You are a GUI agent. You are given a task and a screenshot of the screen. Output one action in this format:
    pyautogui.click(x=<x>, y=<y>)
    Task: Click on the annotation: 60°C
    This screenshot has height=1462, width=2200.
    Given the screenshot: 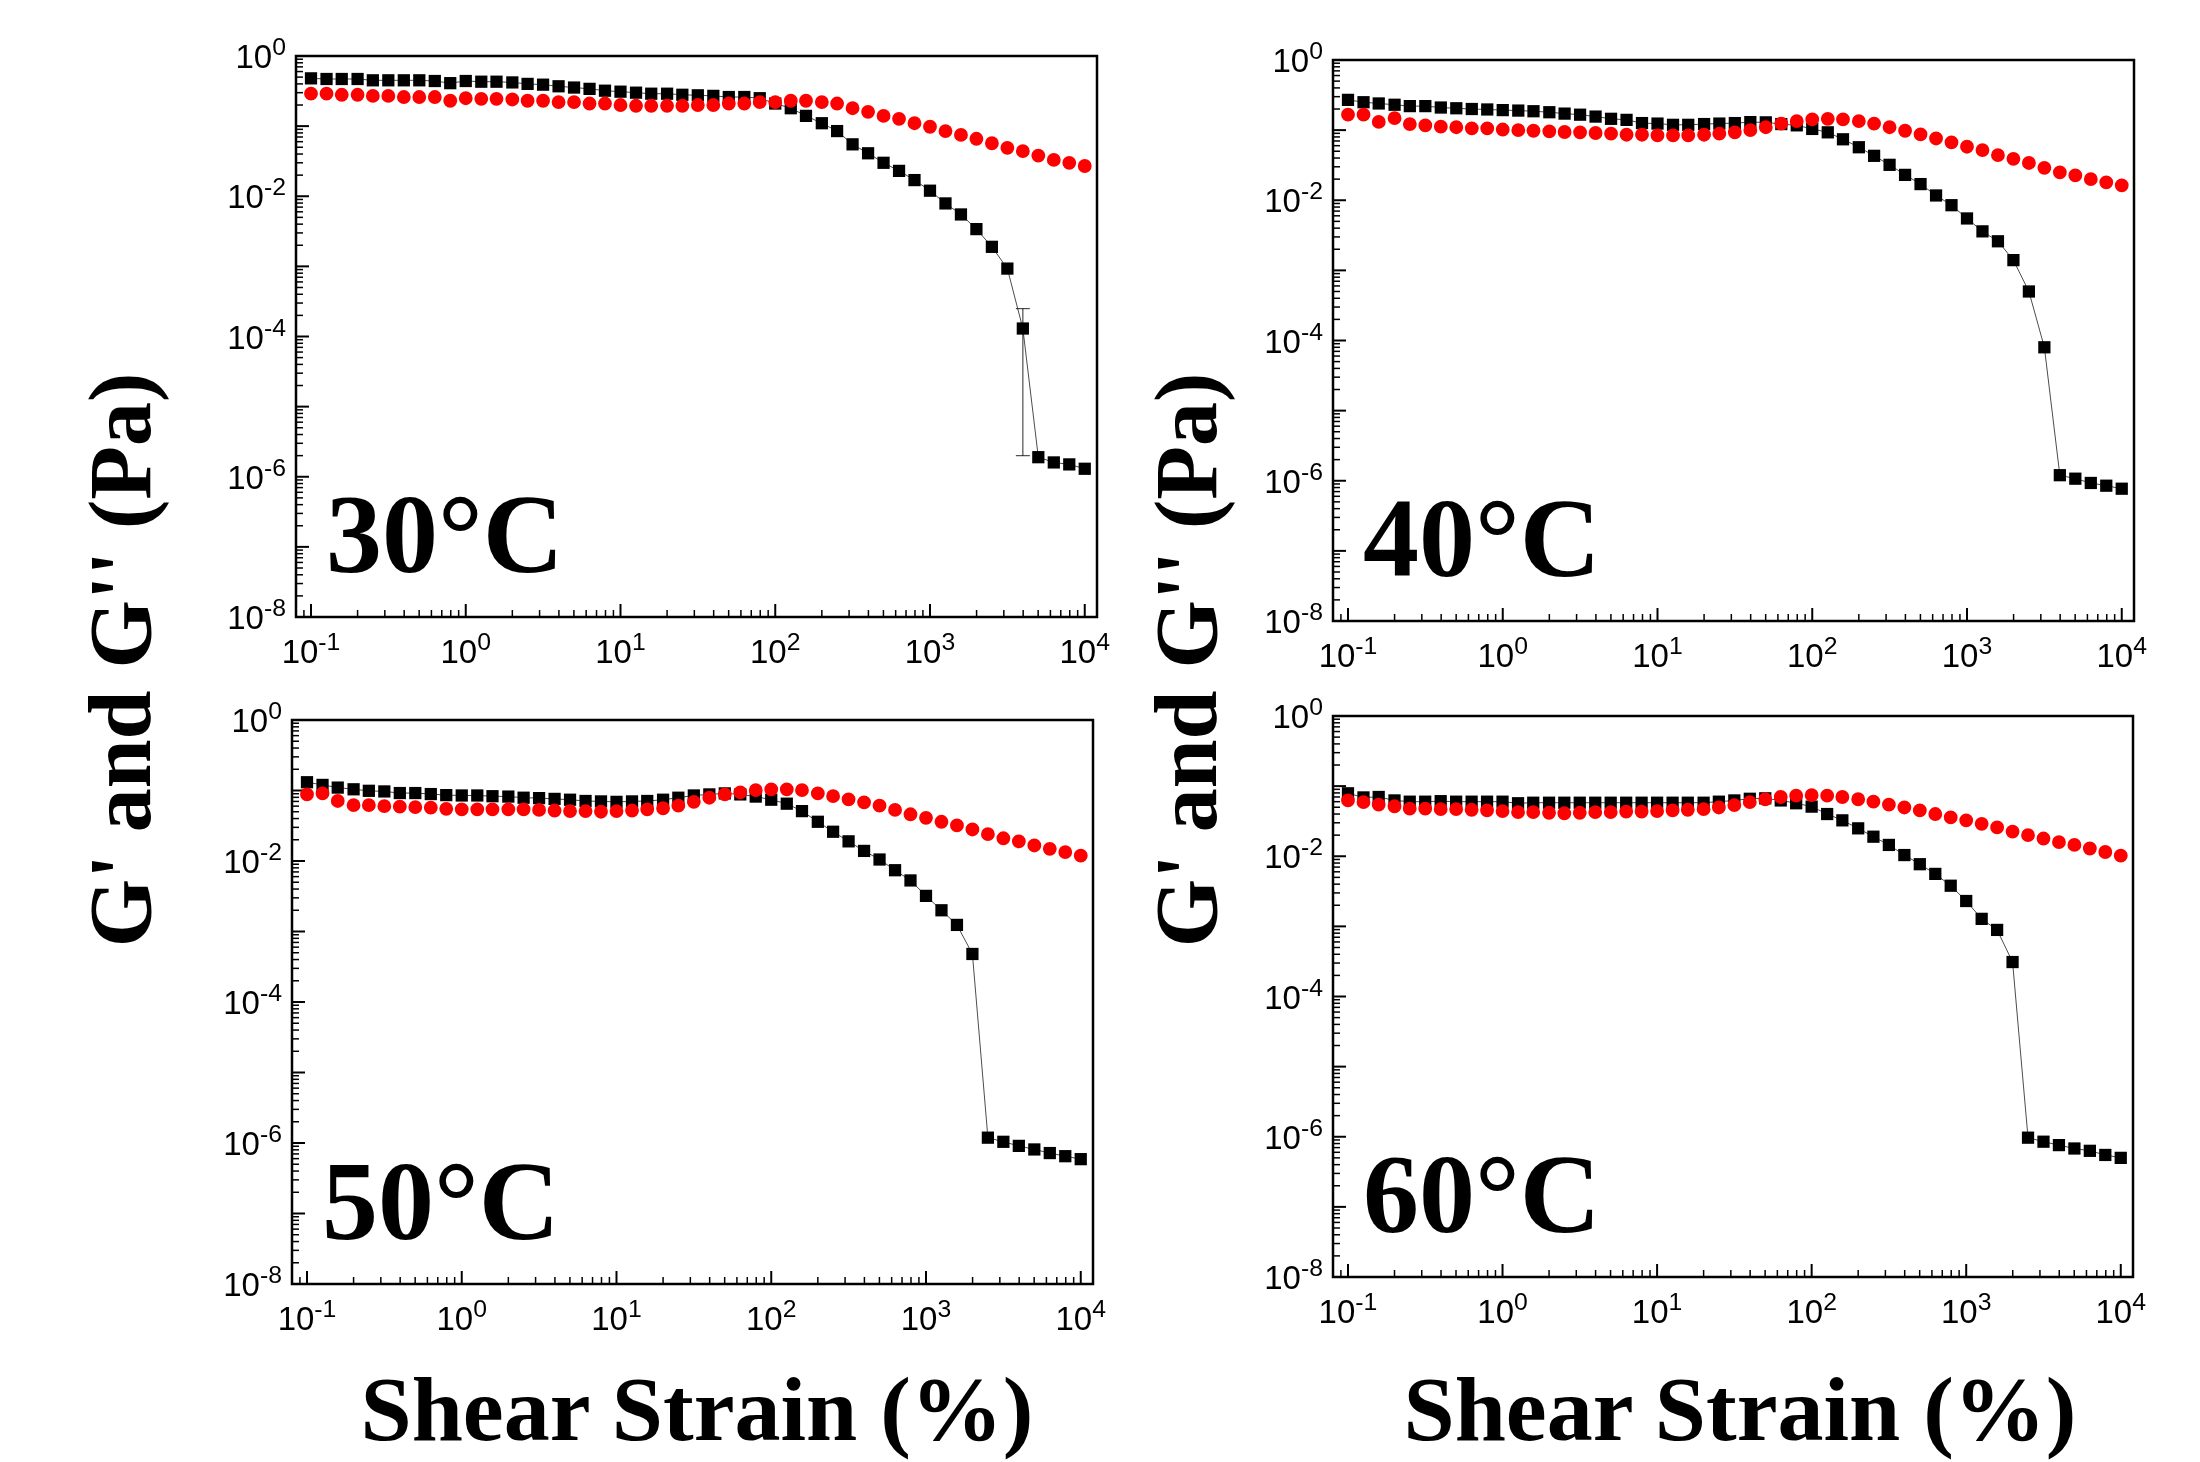 What is the action you would take?
    pyautogui.click(x=1482, y=1194)
    